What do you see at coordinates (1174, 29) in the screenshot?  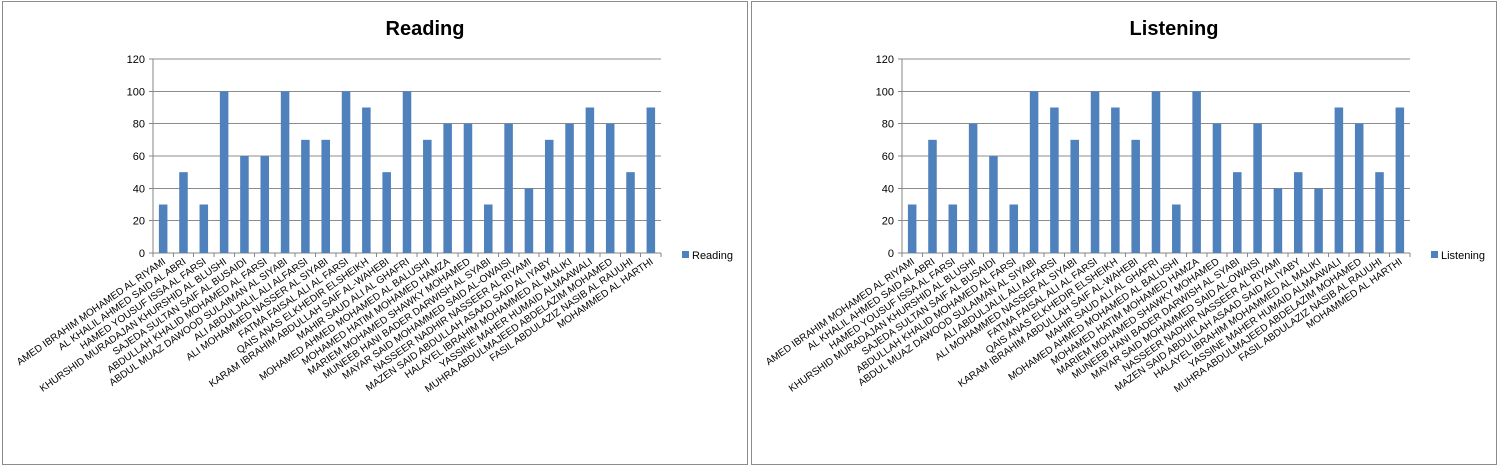 I see `listening-chart-title: Listening` at bounding box center [1174, 29].